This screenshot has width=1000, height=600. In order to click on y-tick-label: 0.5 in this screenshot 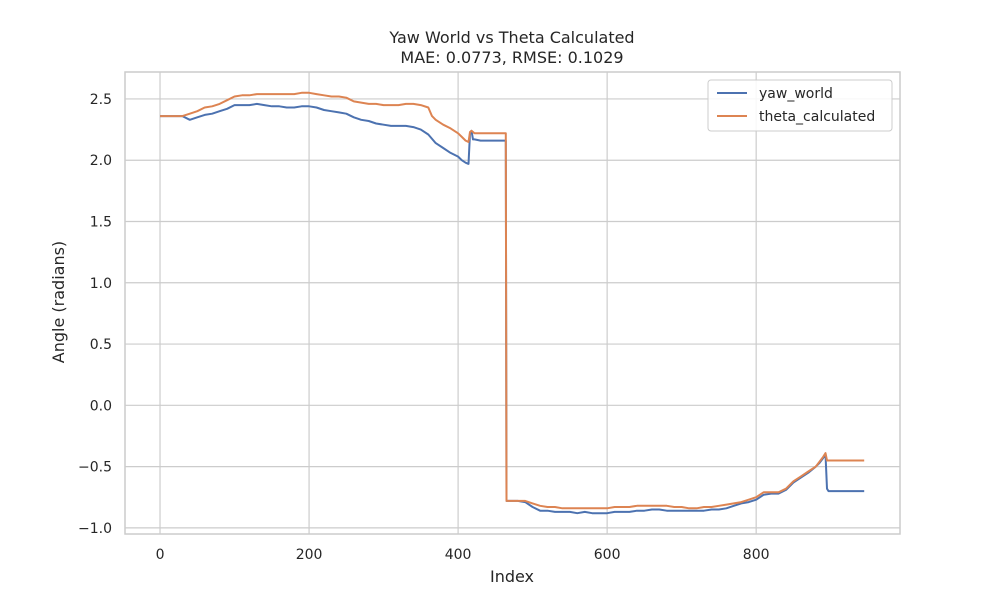, I will do `click(101, 345)`.